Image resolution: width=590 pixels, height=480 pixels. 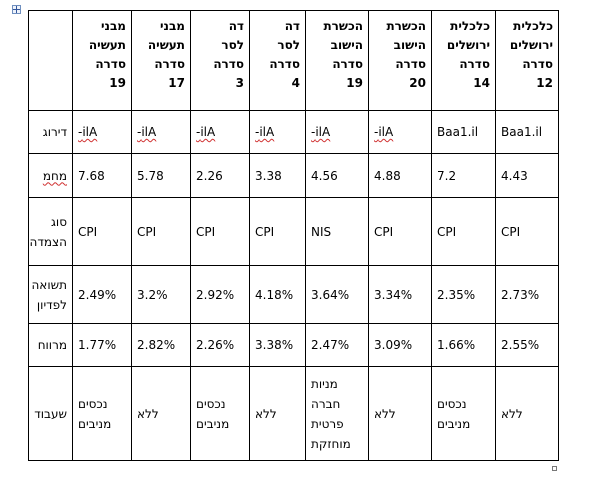 I want to click on row-label-rating: דירוג, so click(x=50, y=132).